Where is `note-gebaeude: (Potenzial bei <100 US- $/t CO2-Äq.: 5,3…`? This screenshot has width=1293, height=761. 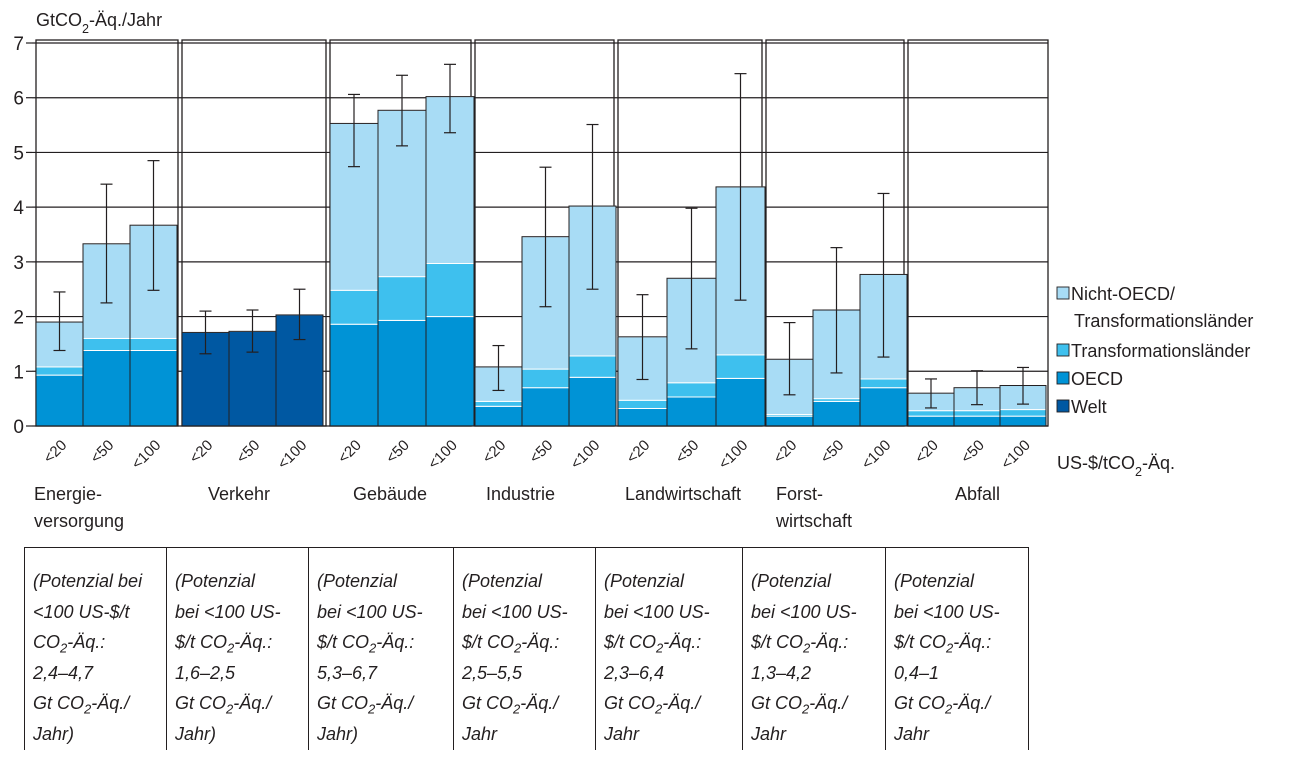
note-gebaeude: (Potenzial bei <100 US- $/t CO2-Äq.: 5,3… is located at coordinates (381, 648).